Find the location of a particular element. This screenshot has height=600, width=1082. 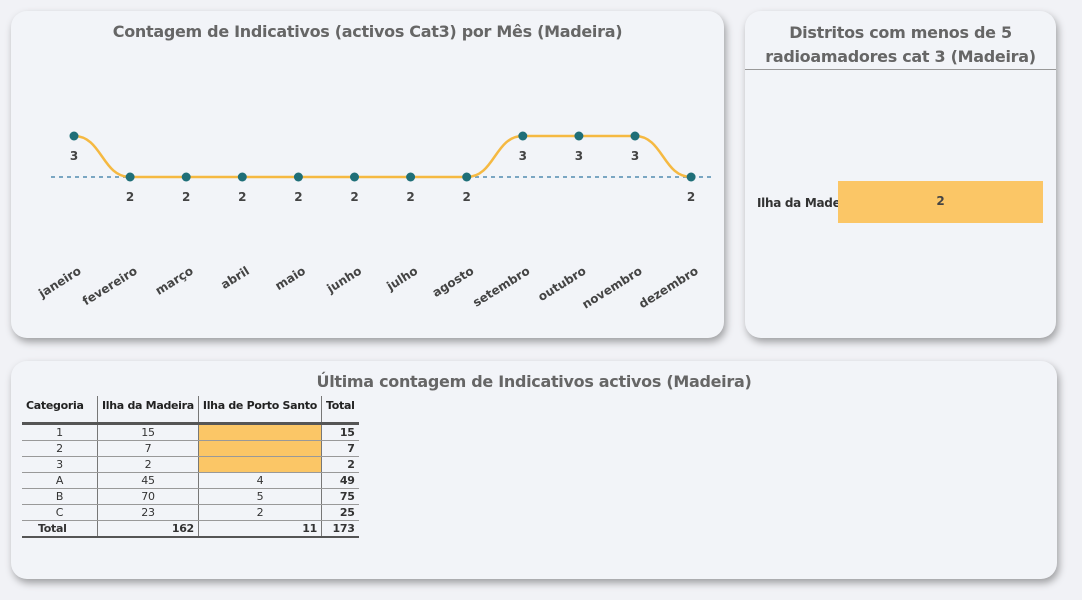

x-tick-label: agosto is located at coordinates (453, 282).